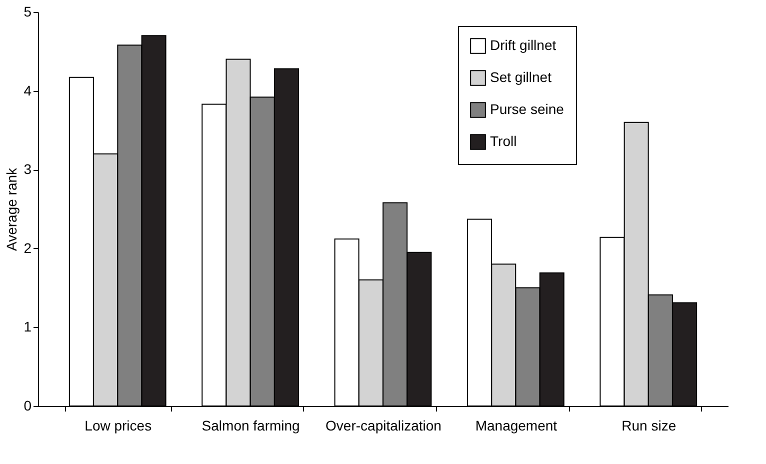 This screenshot has height=464, width=766. I want to click on legend-label: Set gillnet, so click(521, 77).